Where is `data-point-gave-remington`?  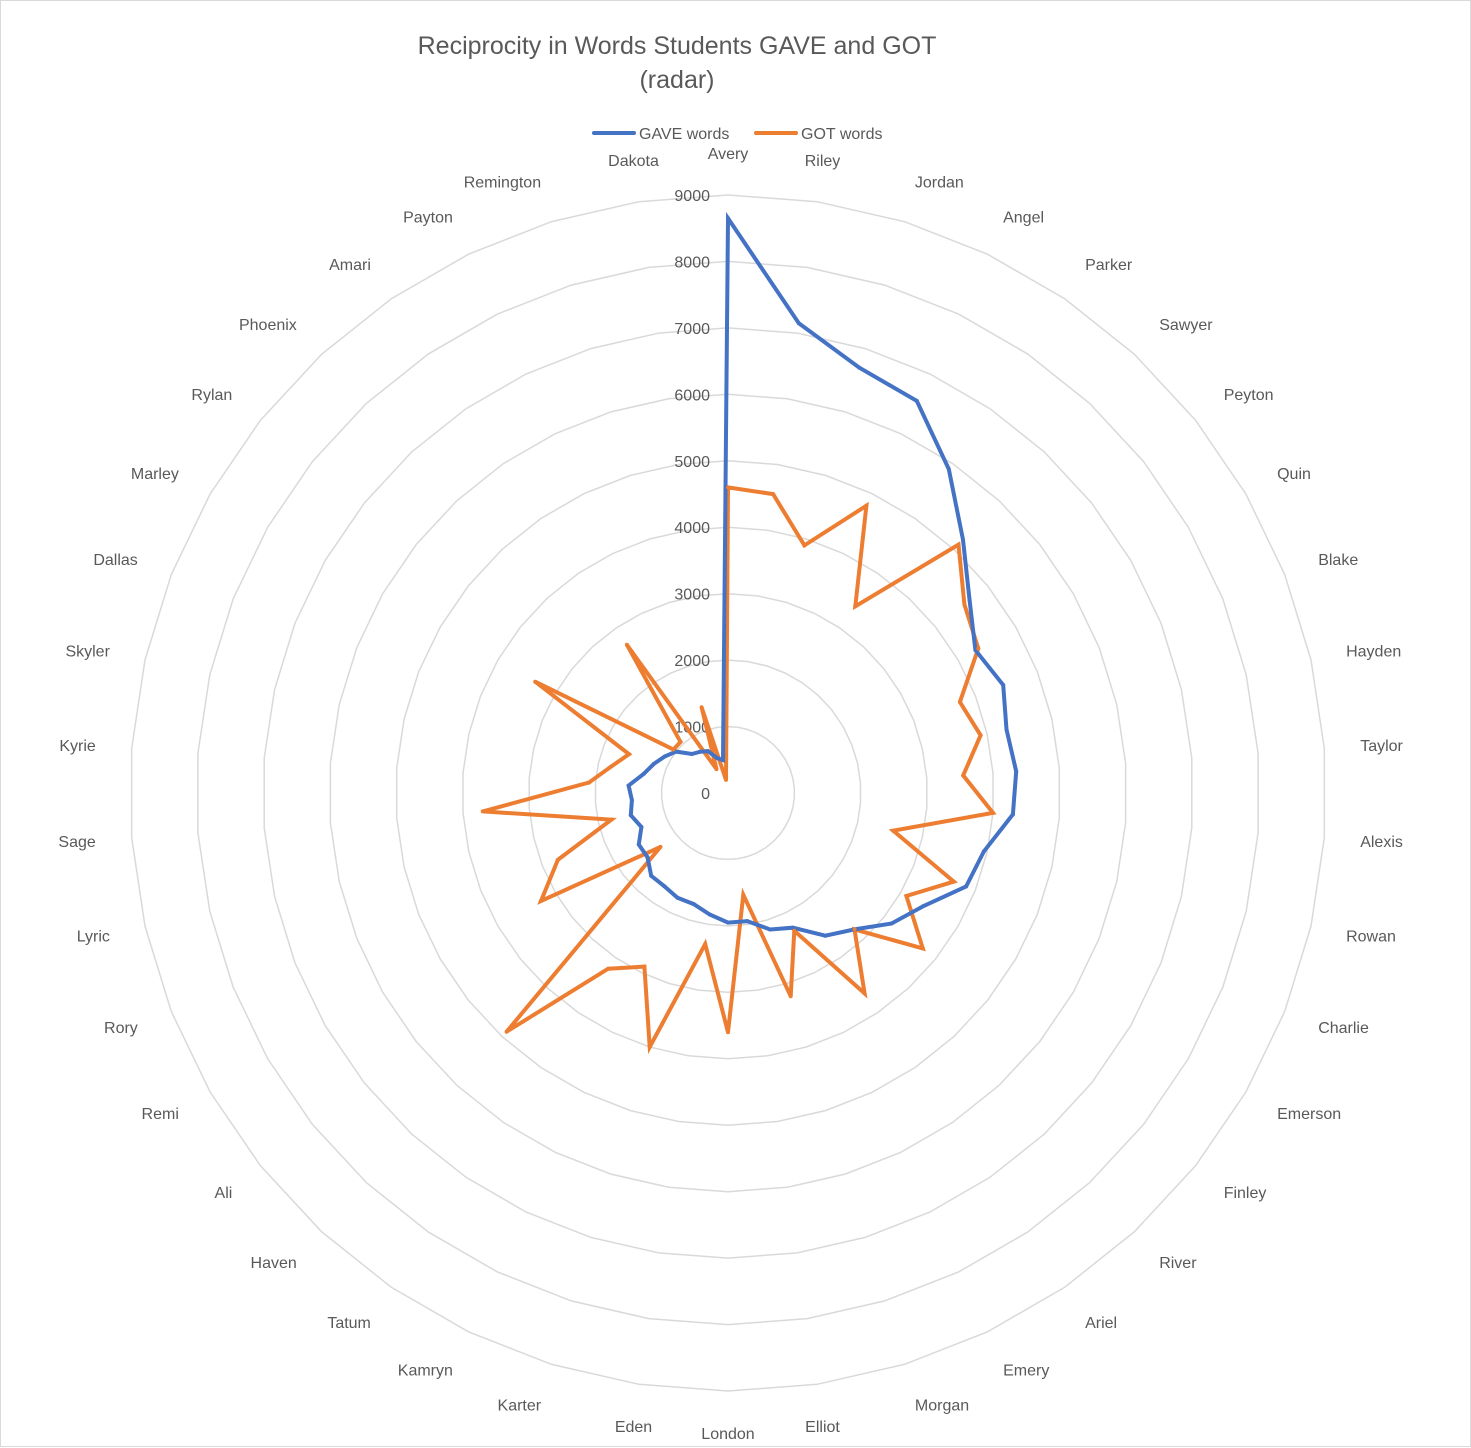 data-point-gave-remington is located at coordinates (717, 758).